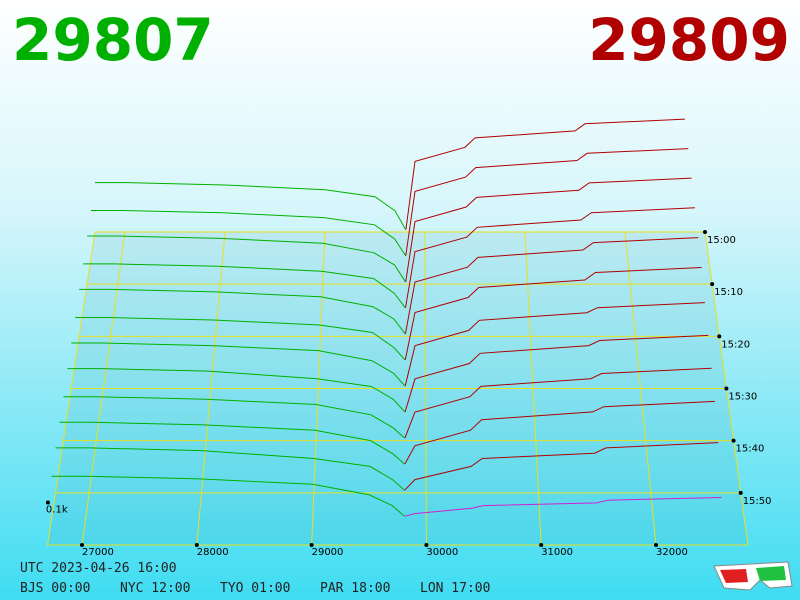 The width and height of the screenshot is (800, 600). What do you see at coordinates (742, 397) in the screenshot?
I see `t-tick-label: 15:30` at bounding box center [742, 397].